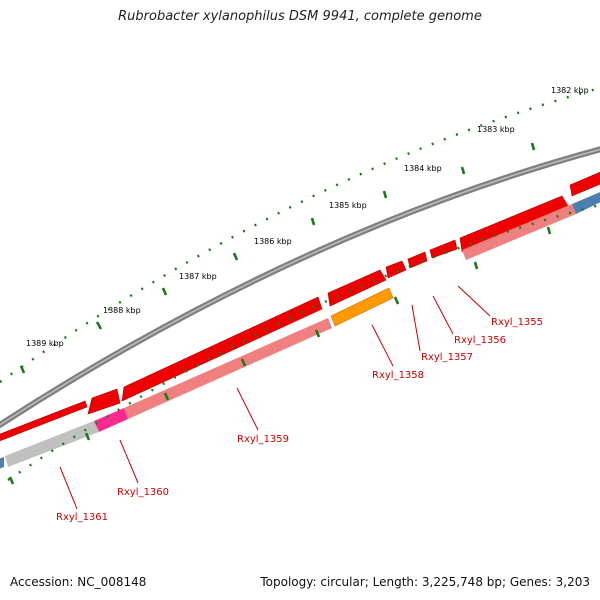 This screenshot has width=600, height=600. Describe the element at coordinates (78, 582) in the screenshot. I see `accession-text: Accession: NC_008148` at that location.